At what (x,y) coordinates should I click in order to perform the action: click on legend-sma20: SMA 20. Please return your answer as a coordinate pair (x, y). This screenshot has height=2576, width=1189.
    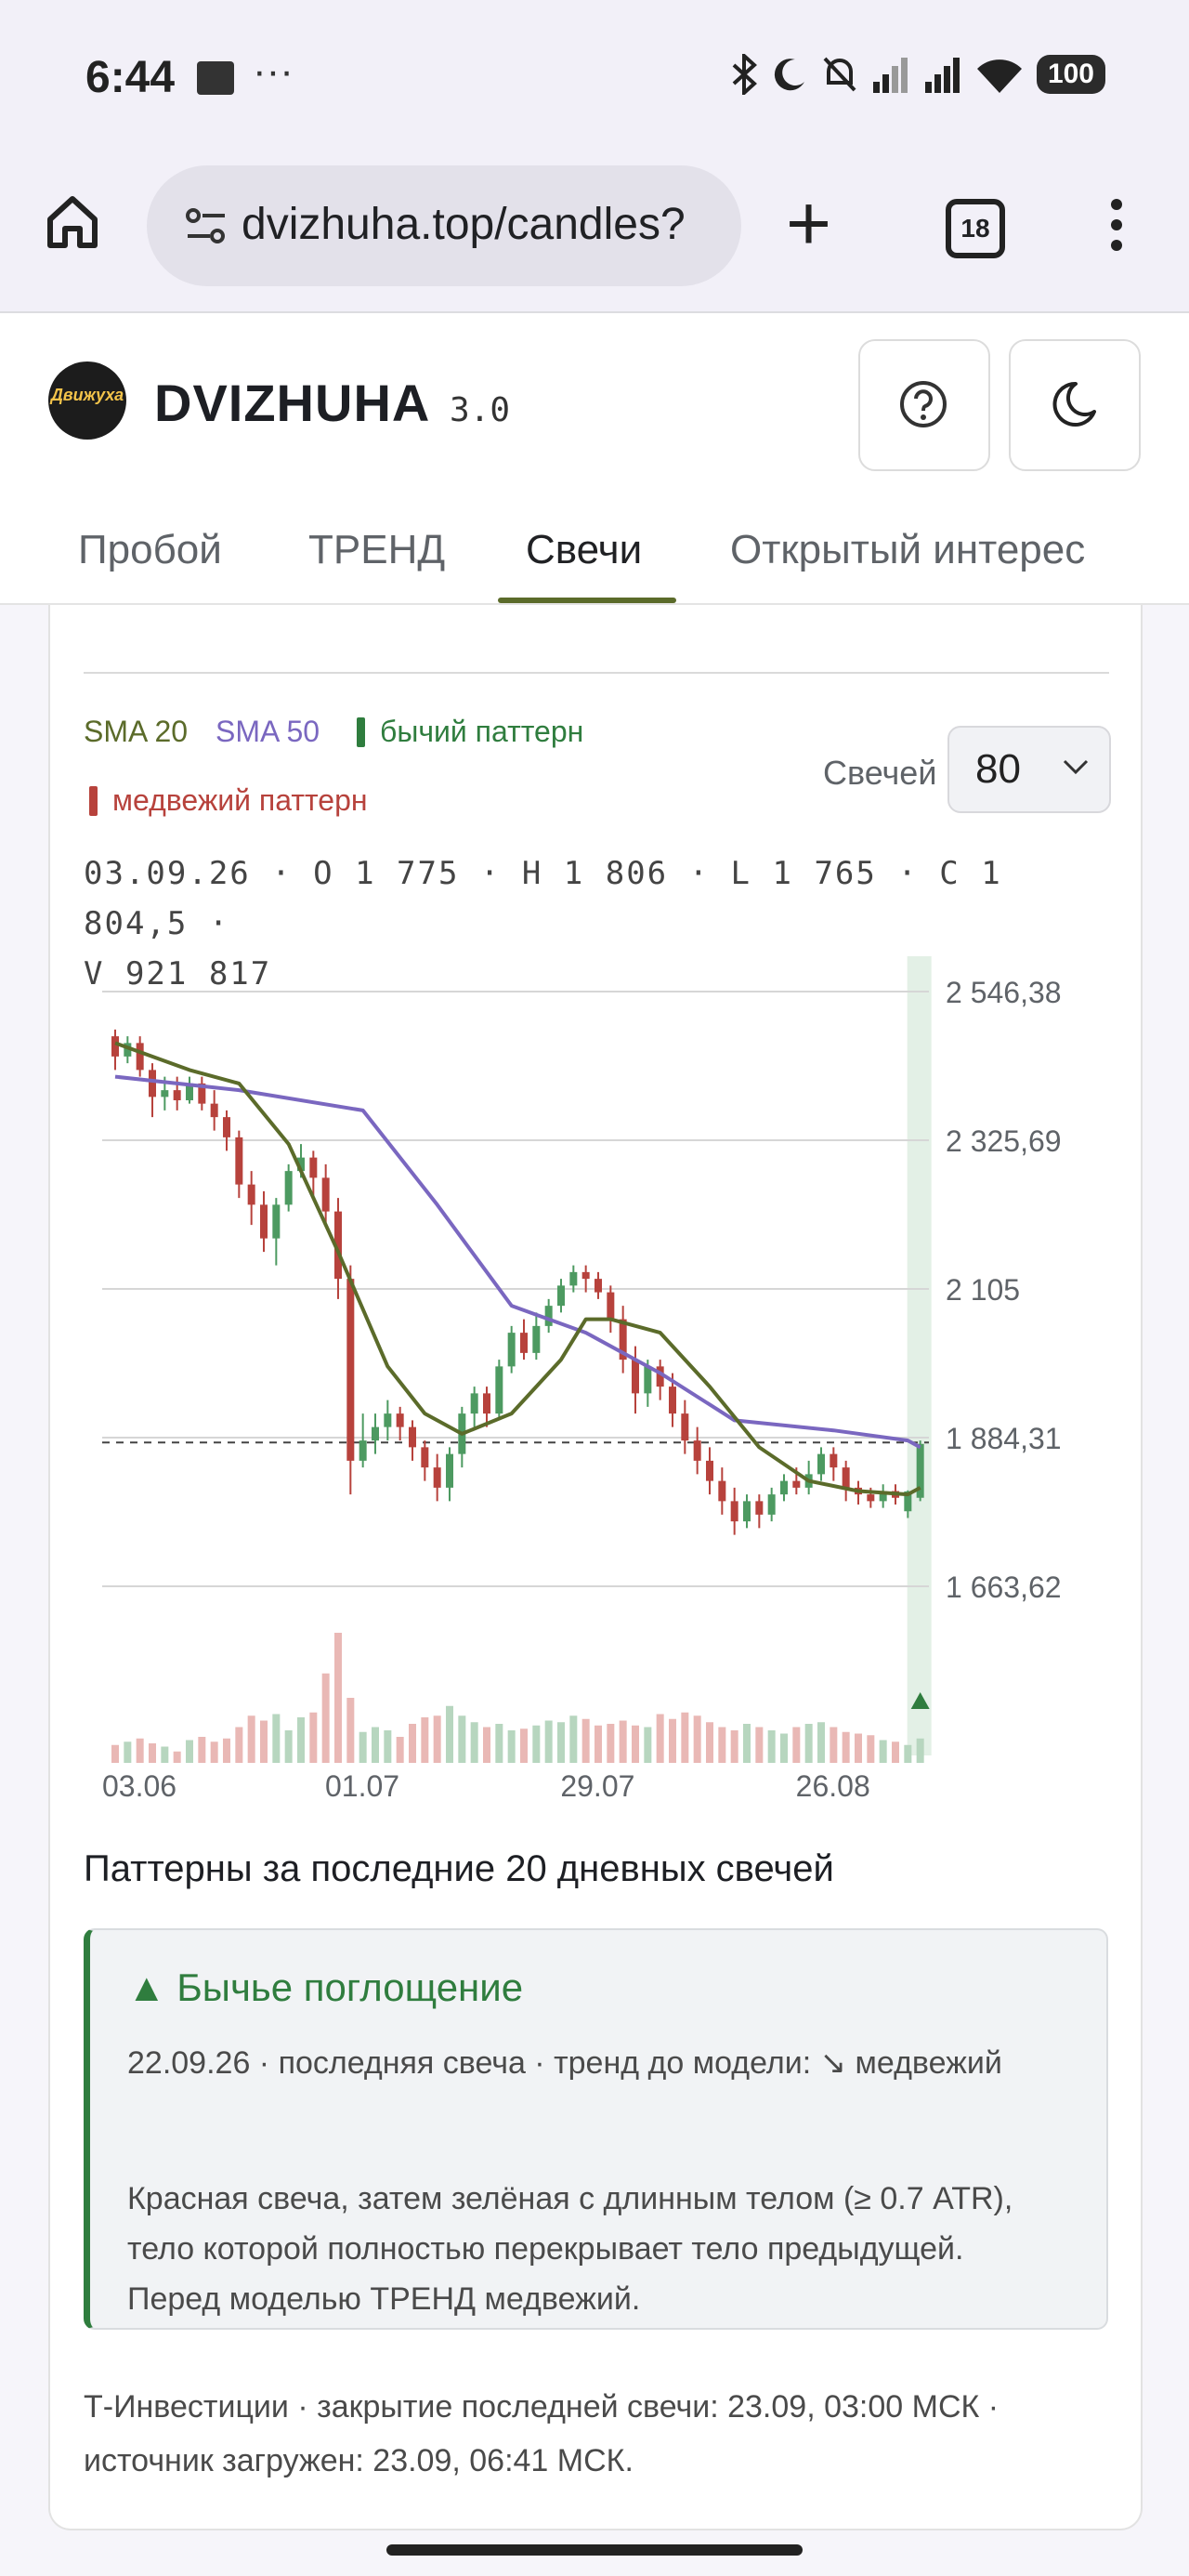
    Looking at the image, I should click on (137, 731).